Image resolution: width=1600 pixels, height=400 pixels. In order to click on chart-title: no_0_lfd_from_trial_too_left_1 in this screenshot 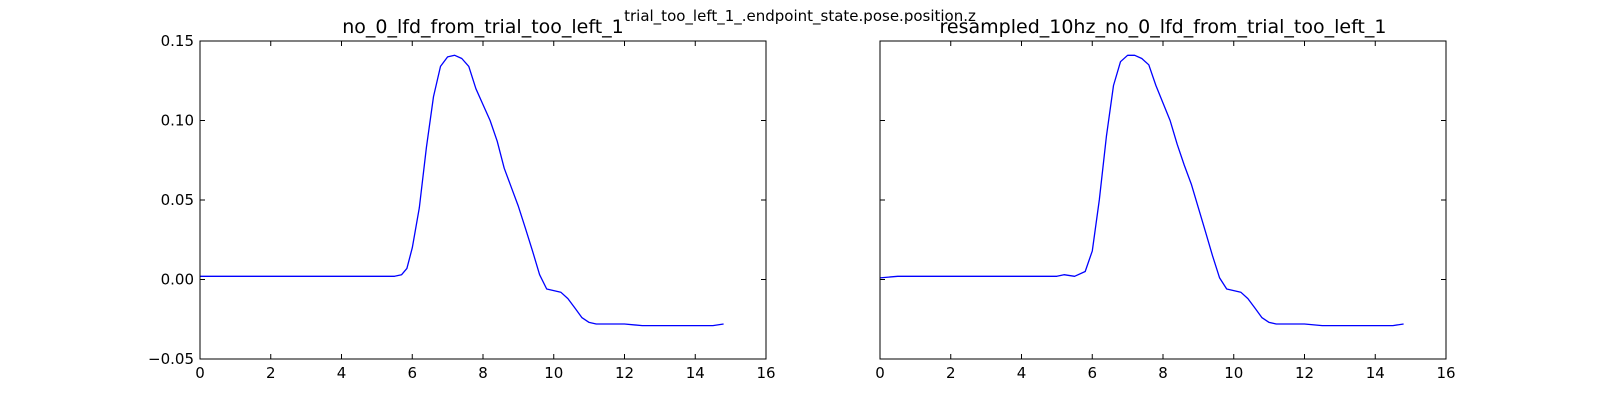, I will do `click(483, 27)`.